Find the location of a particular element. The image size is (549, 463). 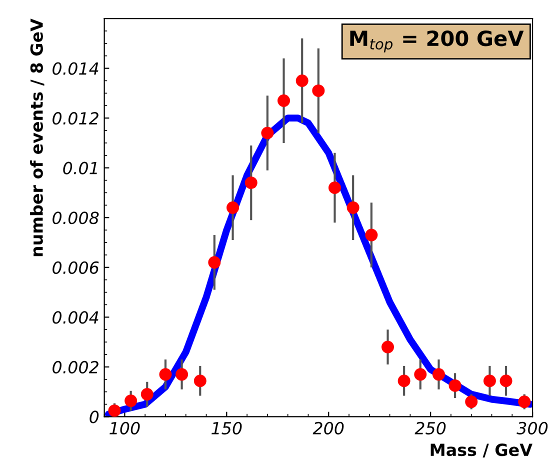

x-axis-title: Mass / GeV is located at coordinates (481, 451).